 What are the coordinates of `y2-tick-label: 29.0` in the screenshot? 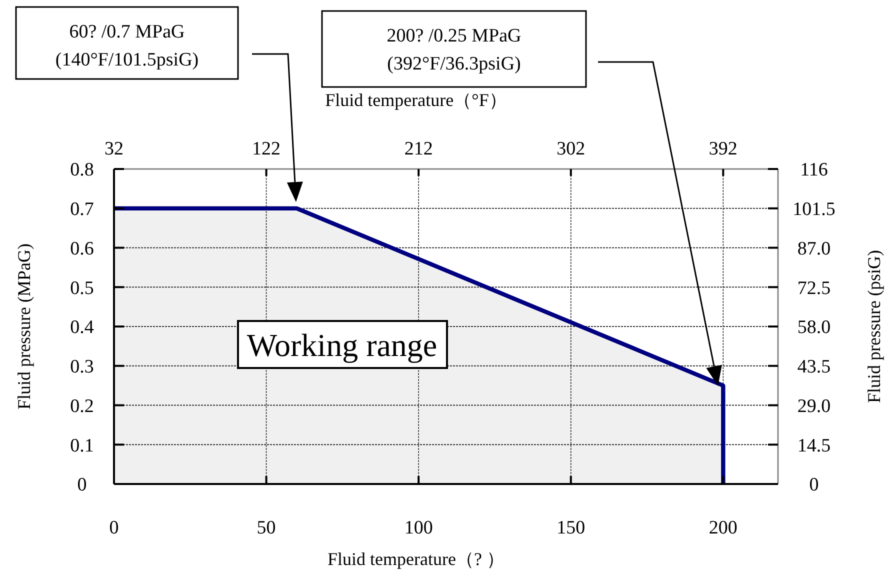 It's located at (814, 406).